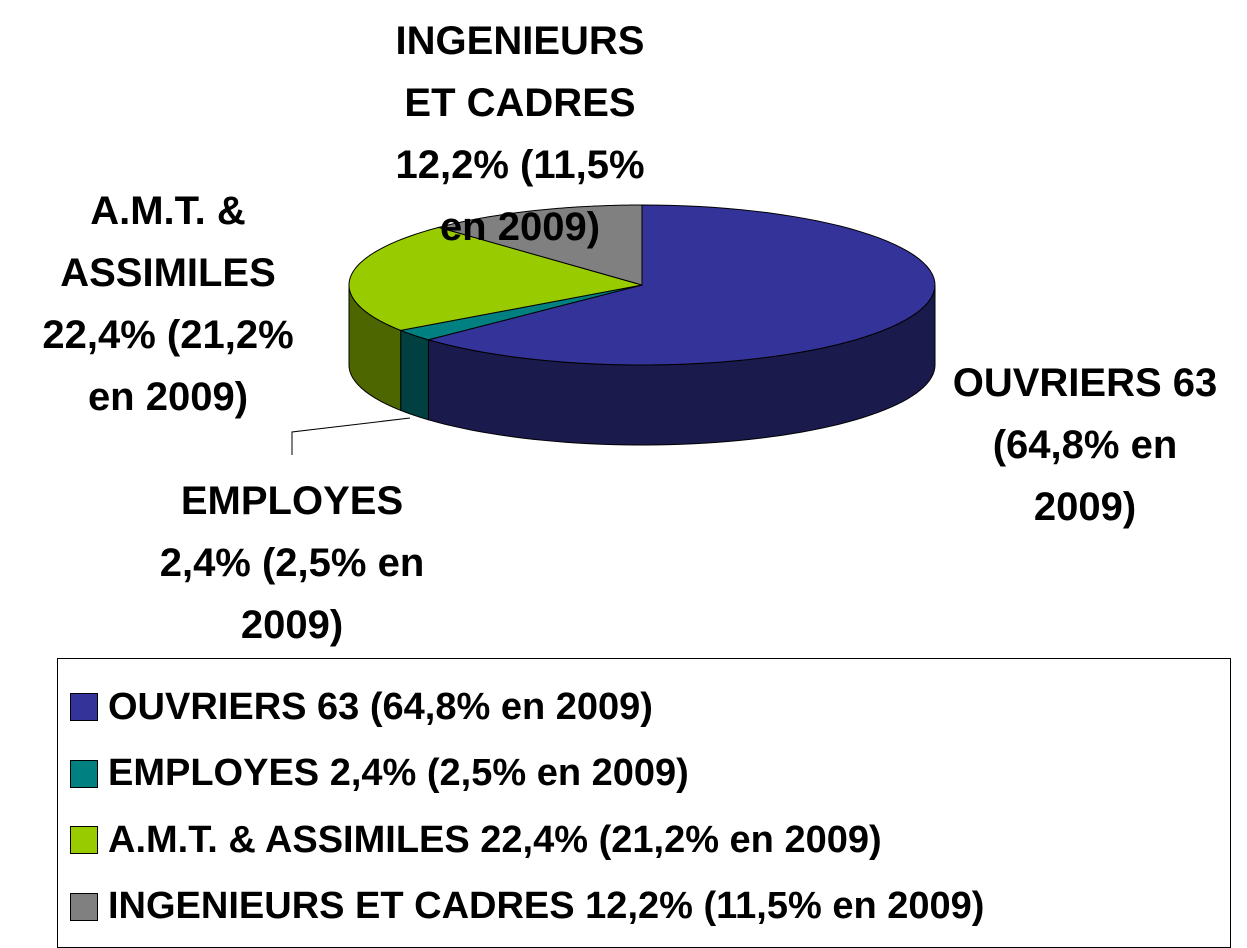 The height and width of the screenshot is (948, 1247). I want to click on legend-label: EMPLOYES 2,4% (2,5% en 2009), so click(398, 773).